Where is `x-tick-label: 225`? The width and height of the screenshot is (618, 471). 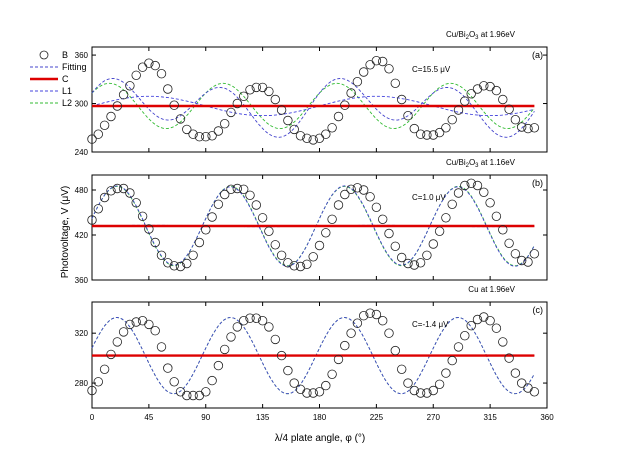
x-tick-label: 225 is located at coordinates (377, 417).